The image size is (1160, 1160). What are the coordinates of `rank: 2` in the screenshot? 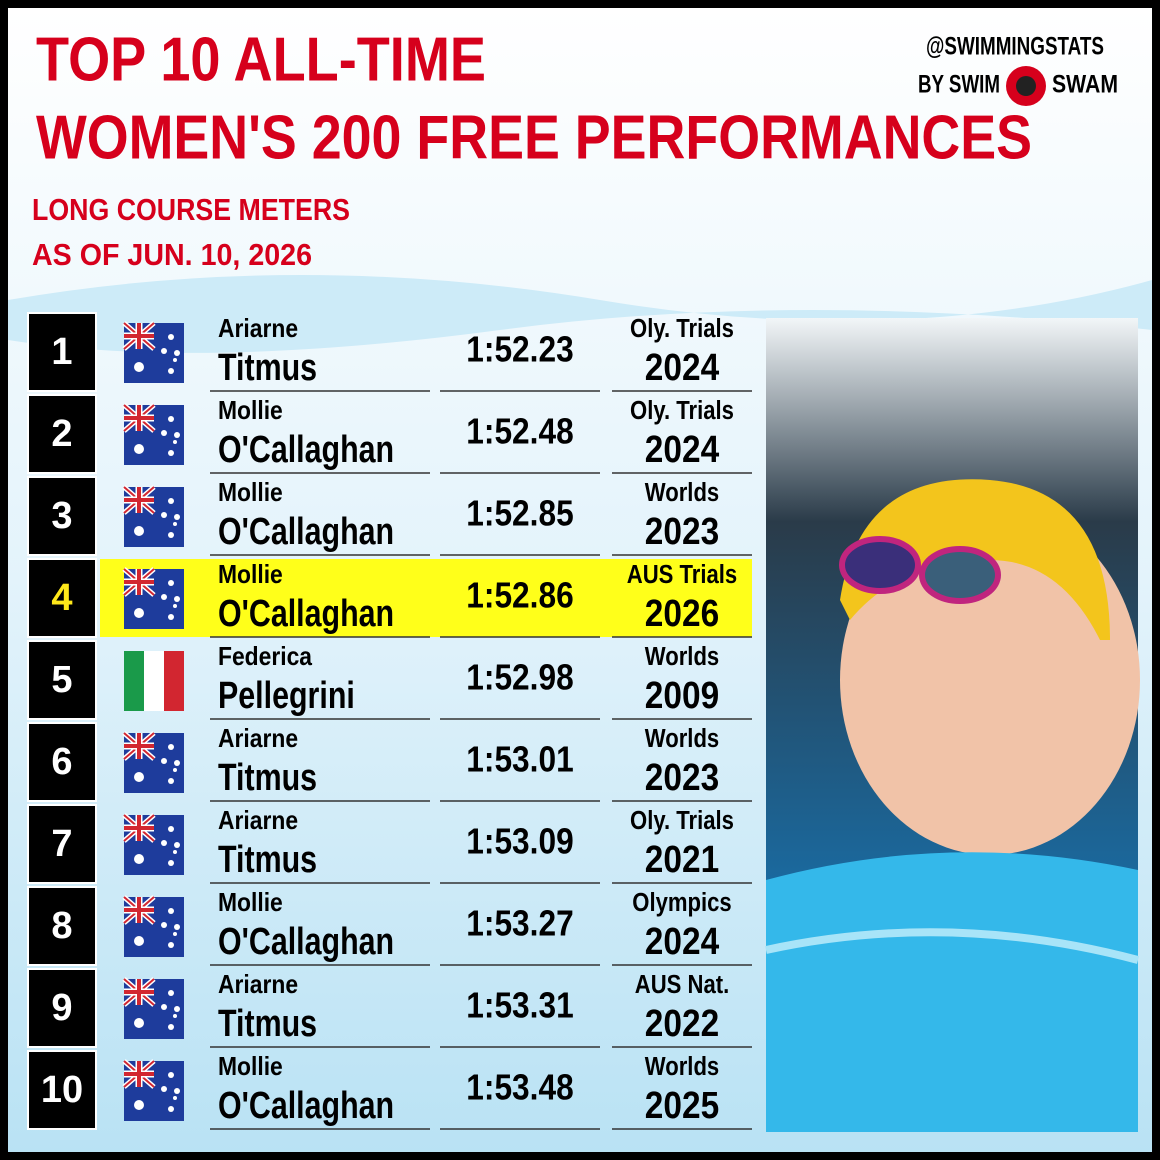 It's located at (61, 434).